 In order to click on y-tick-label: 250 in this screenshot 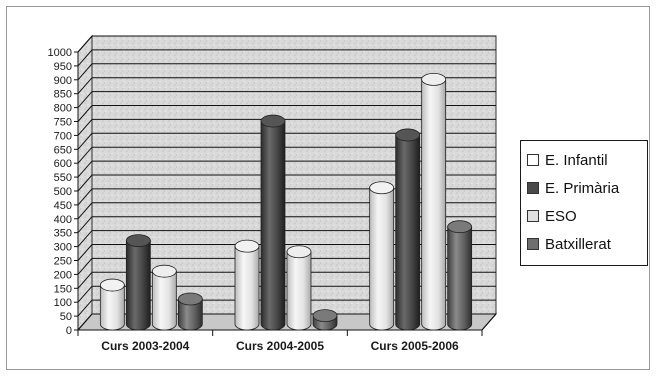, I will do `click(63, 262)`.